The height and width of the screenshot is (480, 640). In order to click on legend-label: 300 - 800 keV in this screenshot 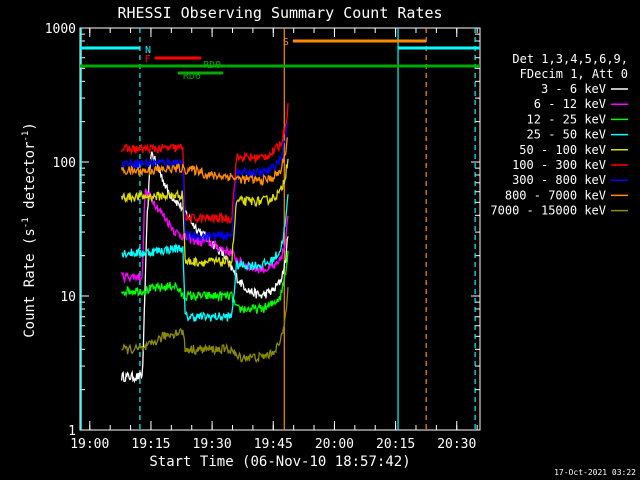, I will do `click(559, 180)`.